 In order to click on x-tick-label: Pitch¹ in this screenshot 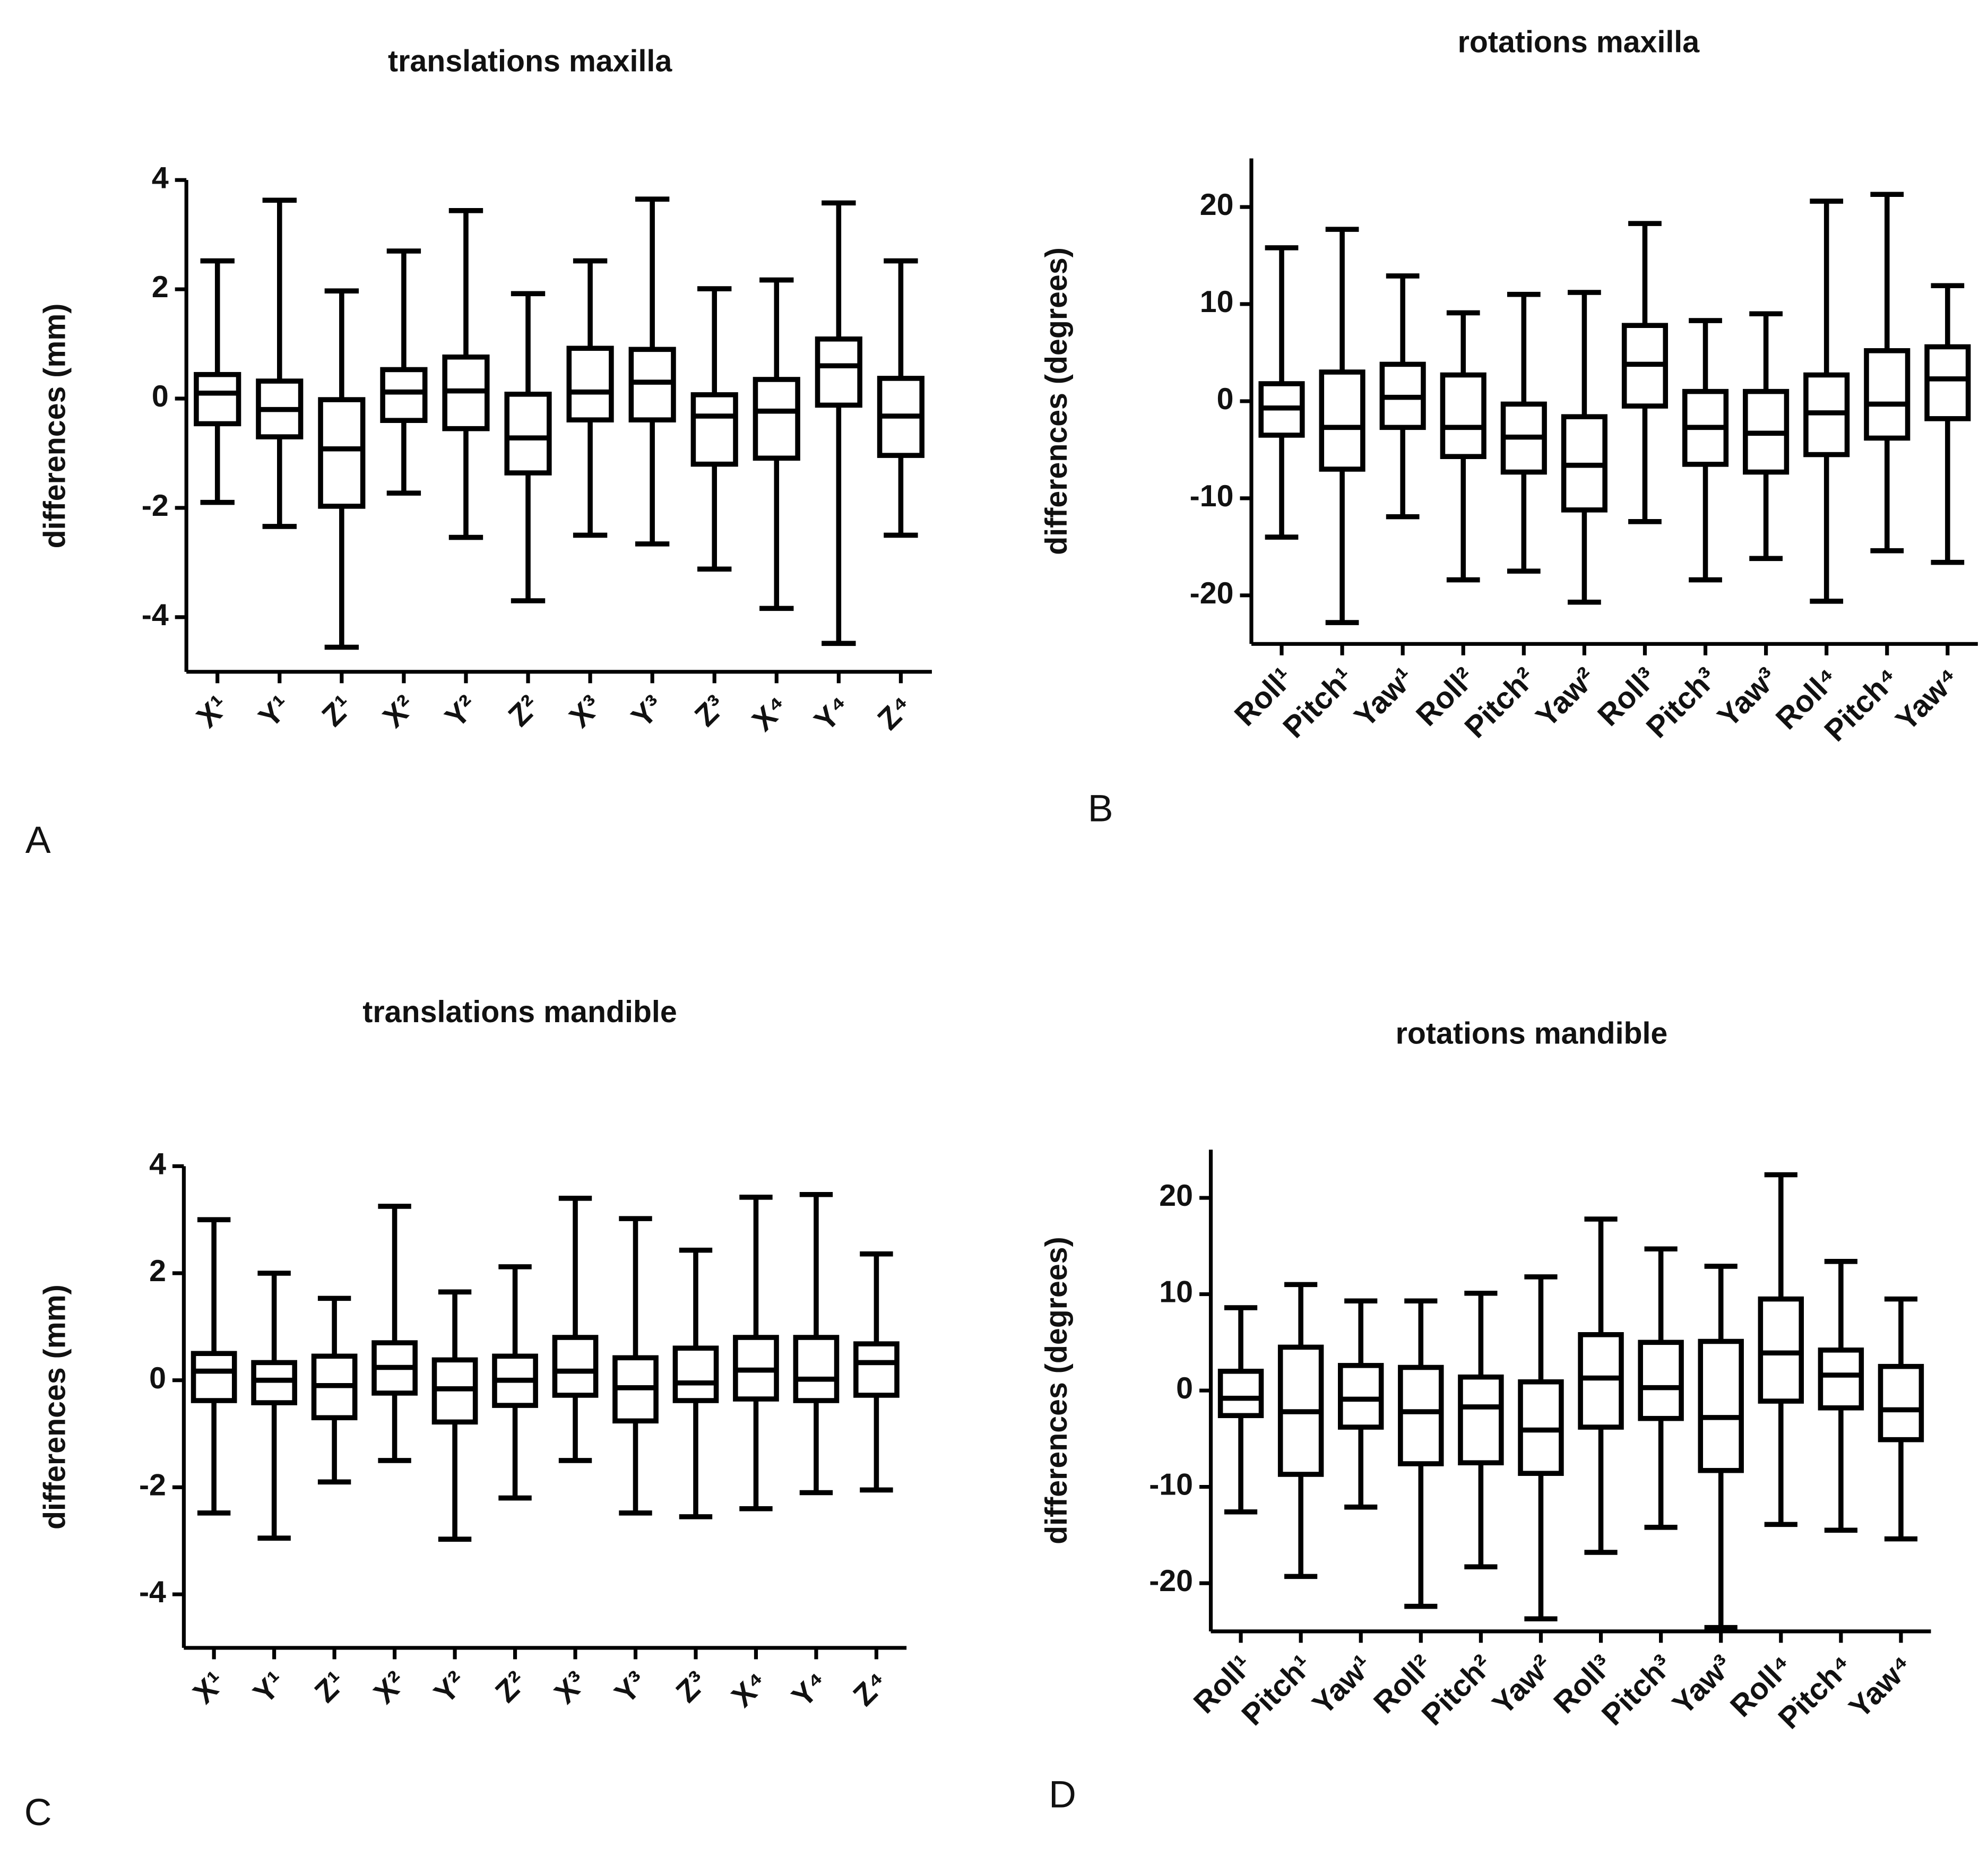, I will do `click(1318, 703)`.